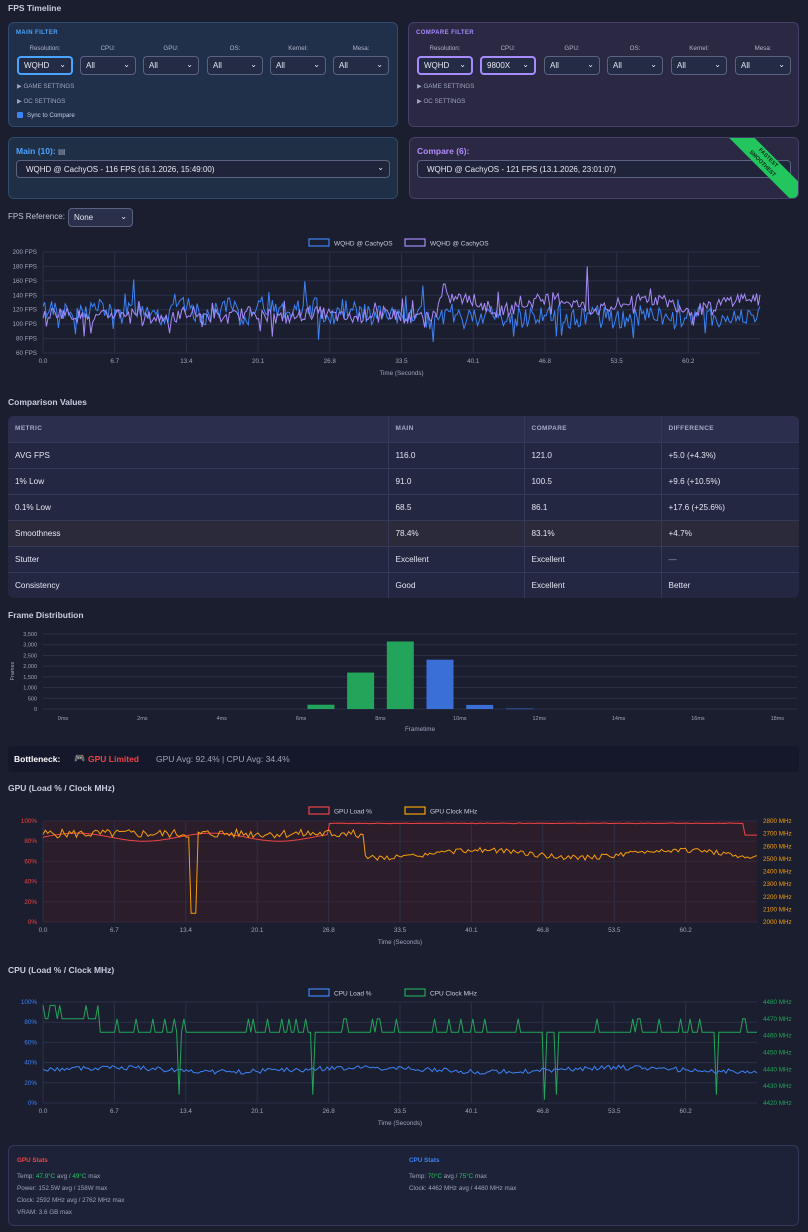  I want to click on table-row: Stutter Excellent Excellent —, so click(403, 558).